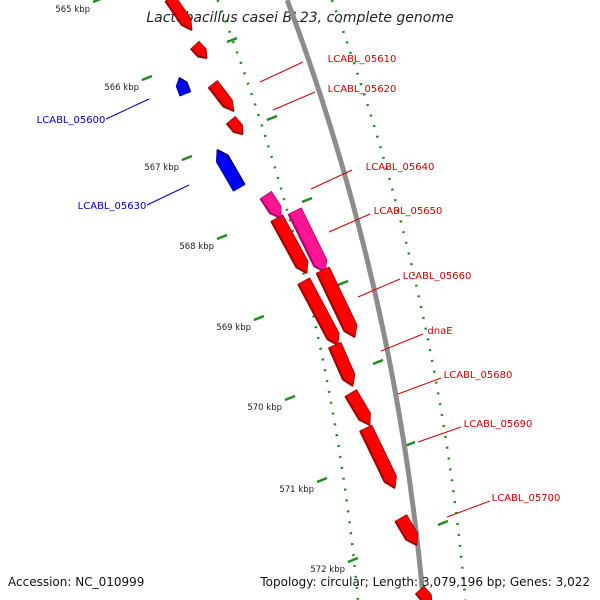 This screenshot has width=600, height=600. I want to click on gene-label-dnae: dnaE, so click(439, 331).